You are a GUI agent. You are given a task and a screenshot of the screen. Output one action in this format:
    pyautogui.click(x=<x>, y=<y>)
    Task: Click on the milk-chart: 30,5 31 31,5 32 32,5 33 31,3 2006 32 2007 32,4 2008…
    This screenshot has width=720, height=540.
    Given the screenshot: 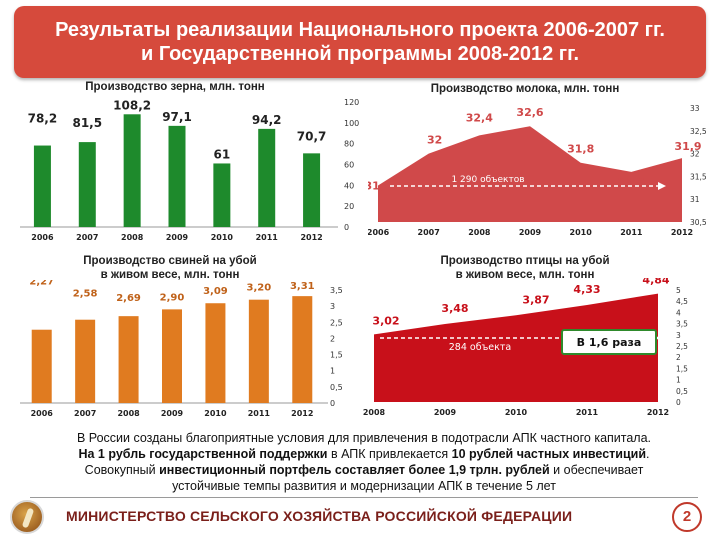 What is the action you would take?
    pyautogui.click(x=537, y=170)
    